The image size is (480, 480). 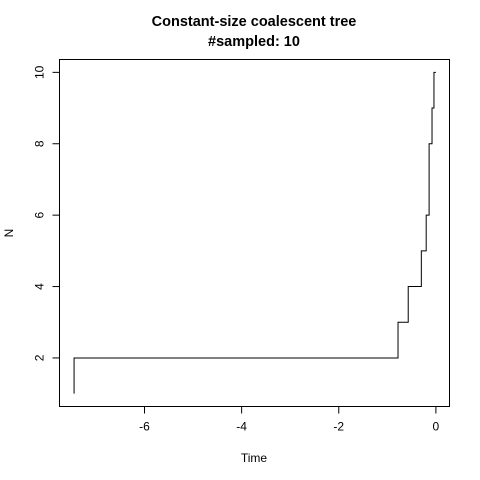 I want to click on y-tick-label: 8, so click(x=40, y=143).